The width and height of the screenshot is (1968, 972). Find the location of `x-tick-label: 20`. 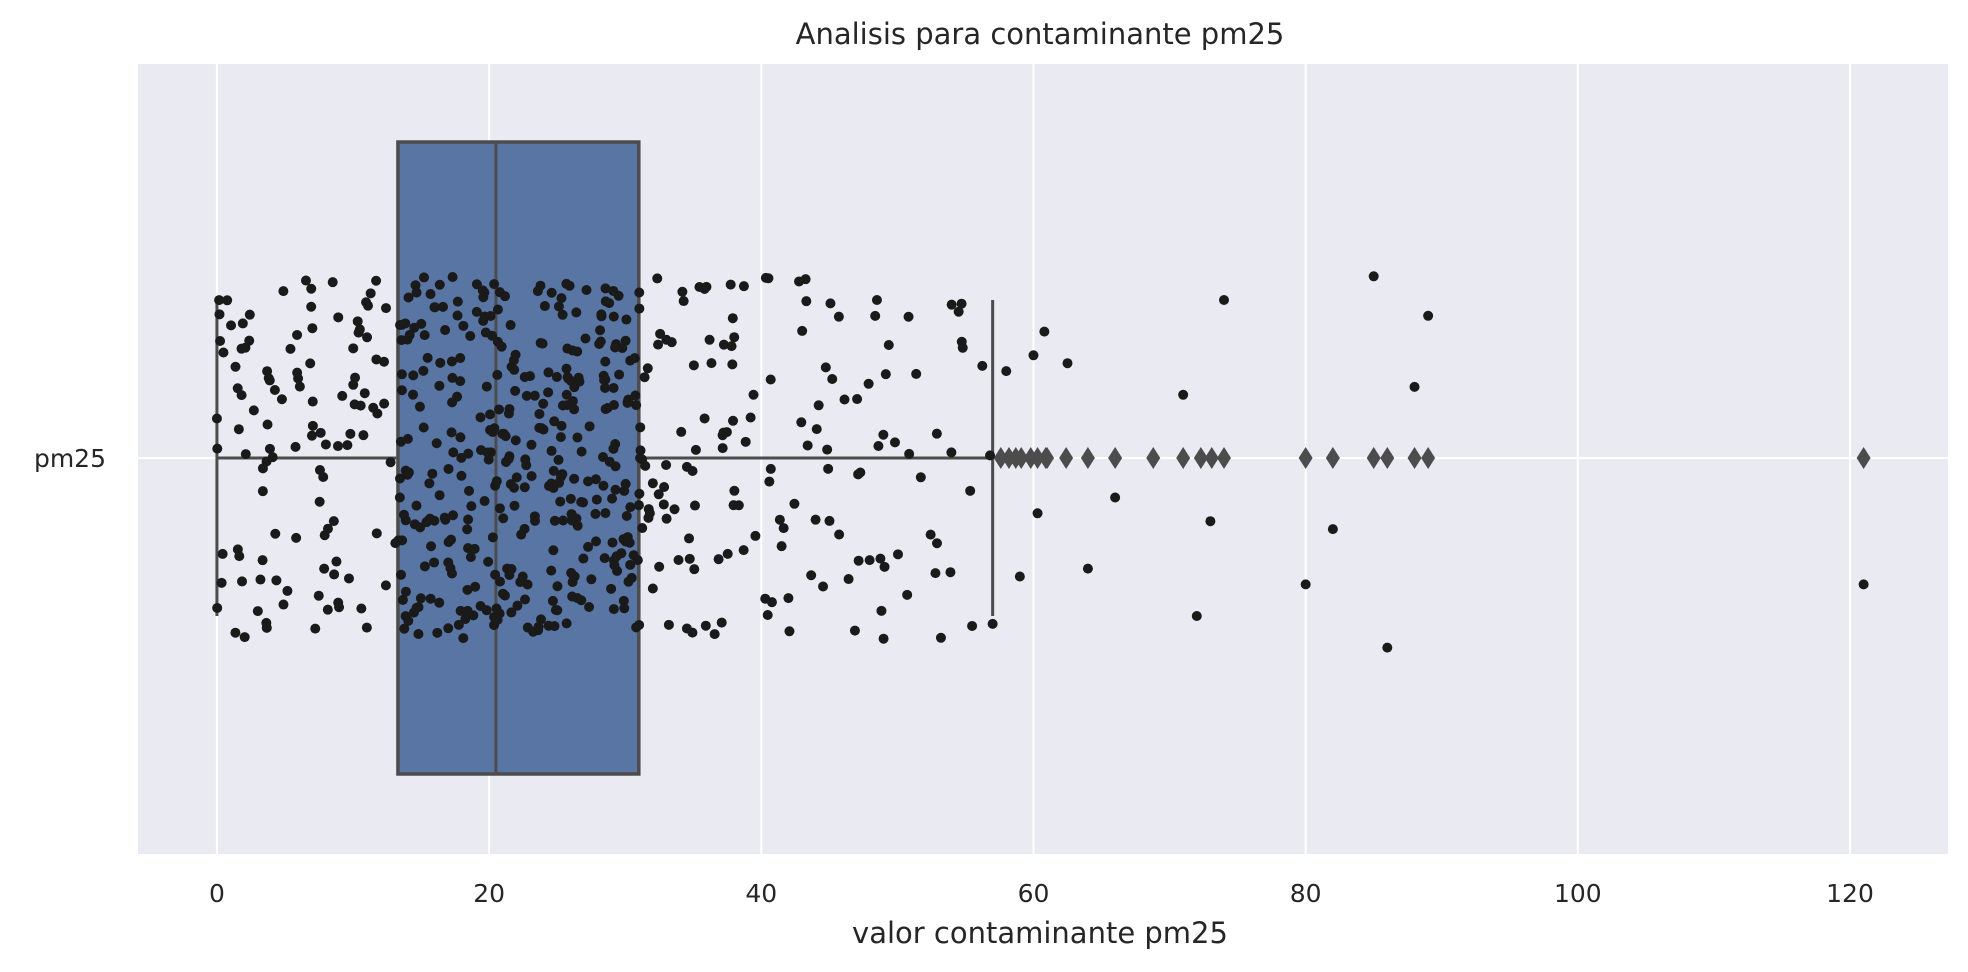

x-tick-label: 20 is located at coordinates (489, 893).